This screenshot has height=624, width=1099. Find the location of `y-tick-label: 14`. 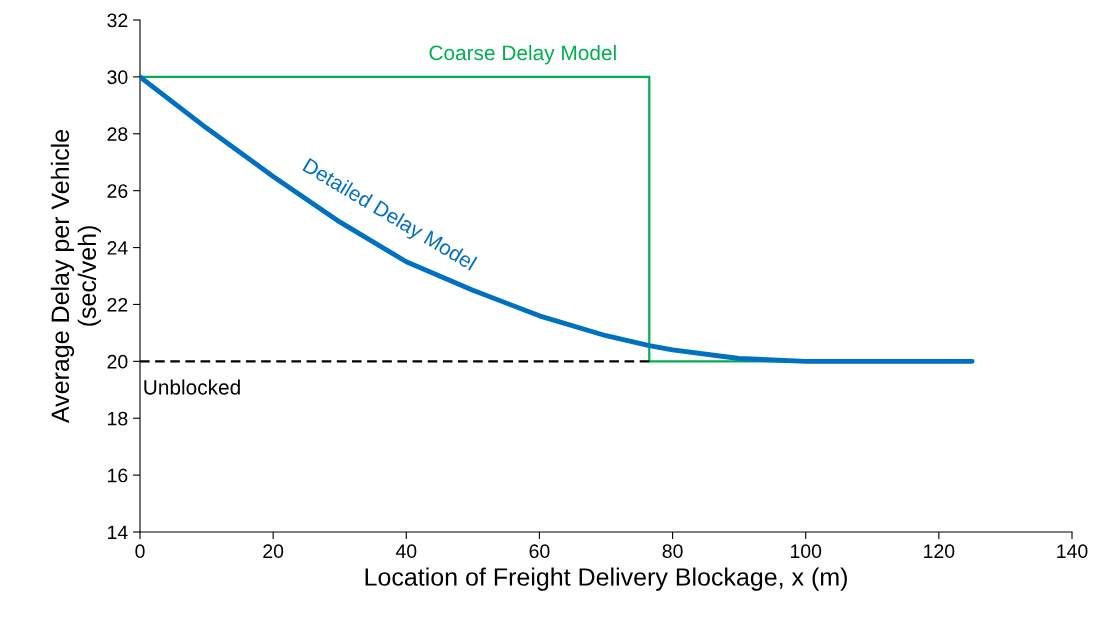

y-tick-label: 14 is located at coordinates (118, 532).